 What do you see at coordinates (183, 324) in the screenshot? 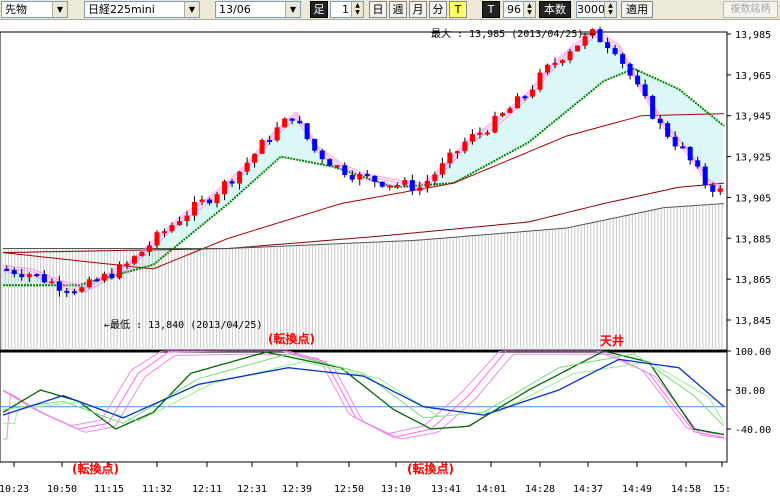
I see `low-annotation: ←最低 : 13,840 (2013/04/25)` at bounding box center [183, 324].